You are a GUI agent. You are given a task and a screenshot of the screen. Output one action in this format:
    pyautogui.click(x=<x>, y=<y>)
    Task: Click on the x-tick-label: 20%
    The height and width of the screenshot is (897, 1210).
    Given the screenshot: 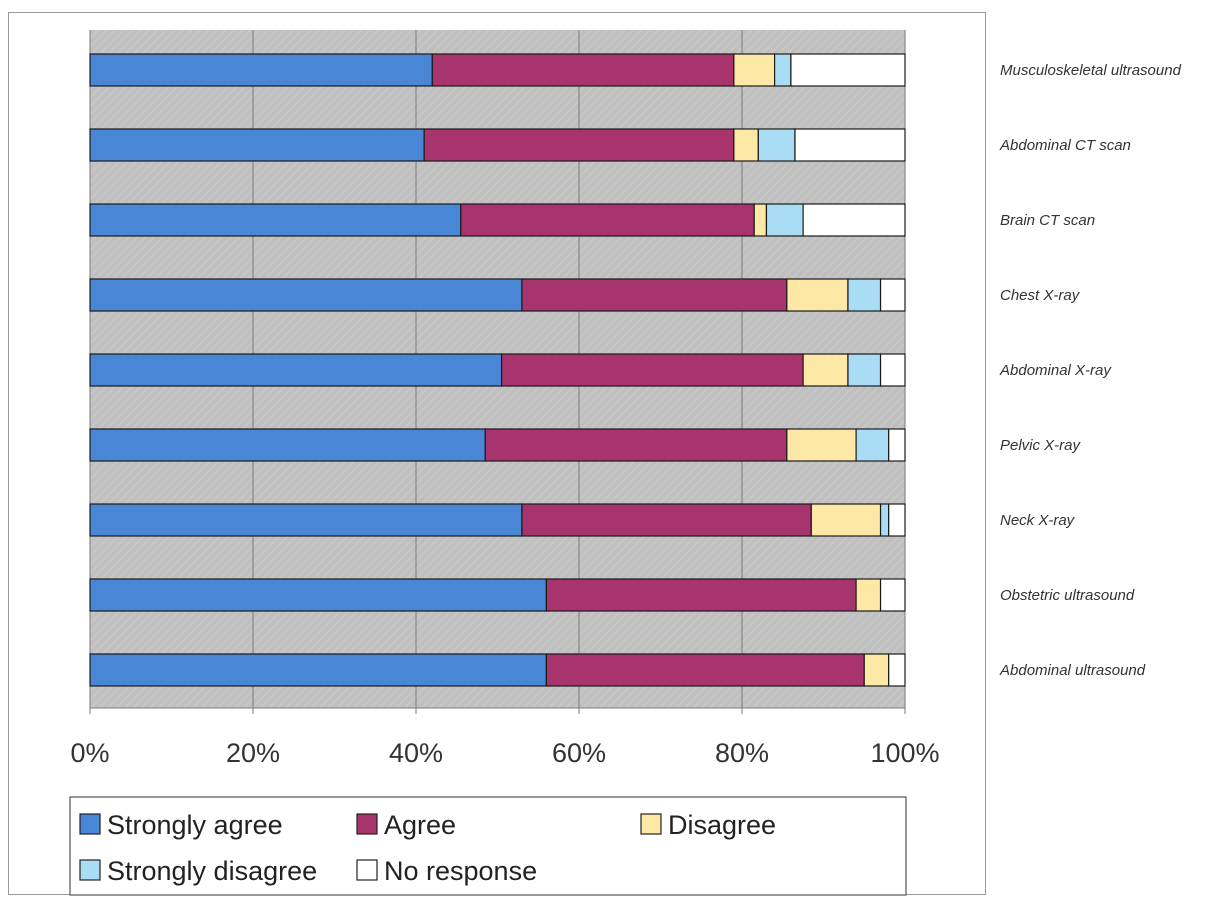 What is the action you would take?
    pyautogui.click(x=253, y=753)
    